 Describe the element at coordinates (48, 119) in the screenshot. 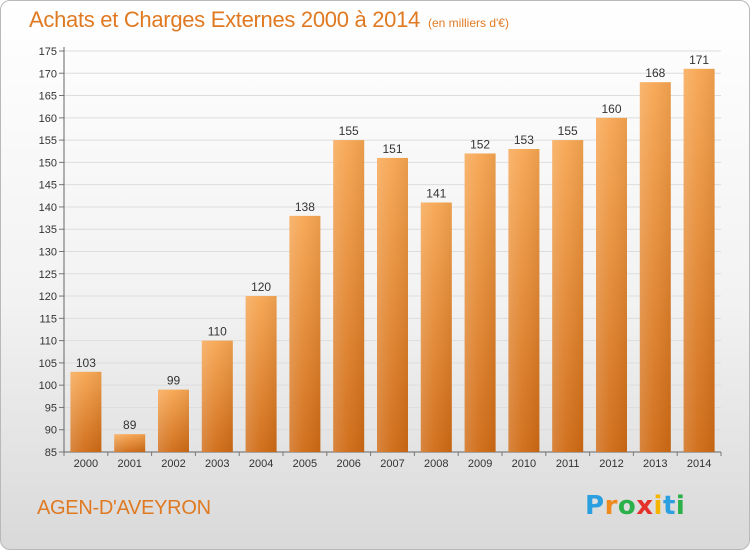

I see `y-tick-label: 160` at that location.